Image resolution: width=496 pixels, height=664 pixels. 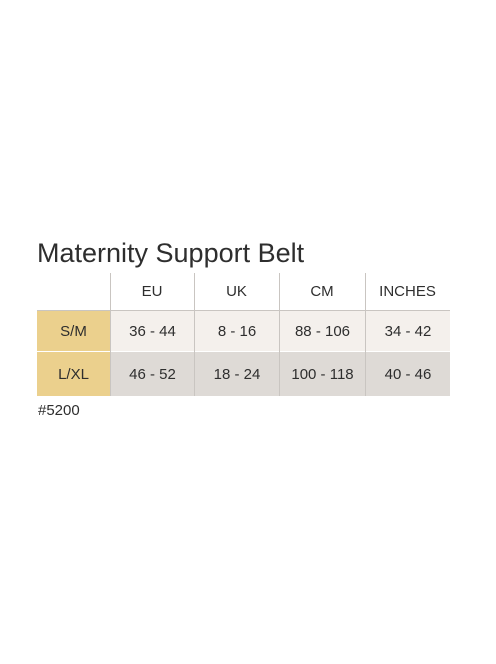 I want to click on column-header: UK, so click(x=236, y=291).